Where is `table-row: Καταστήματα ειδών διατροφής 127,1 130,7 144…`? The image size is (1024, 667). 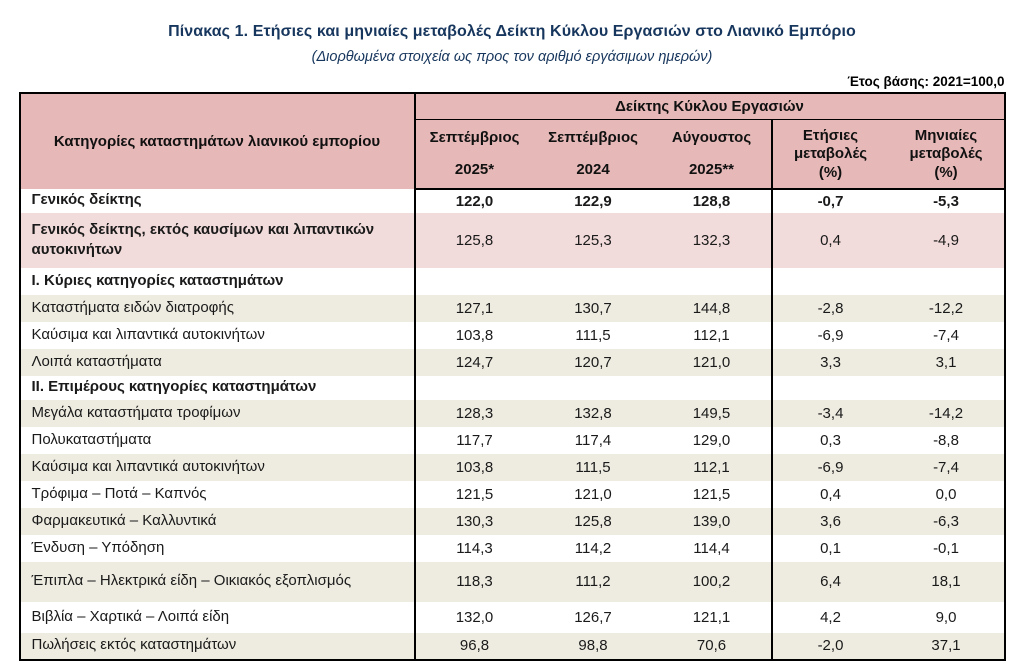
table-row: Καταστήματα ειδών διατροφής 127,1 130,7 144… is located at coordinates (512, 308).